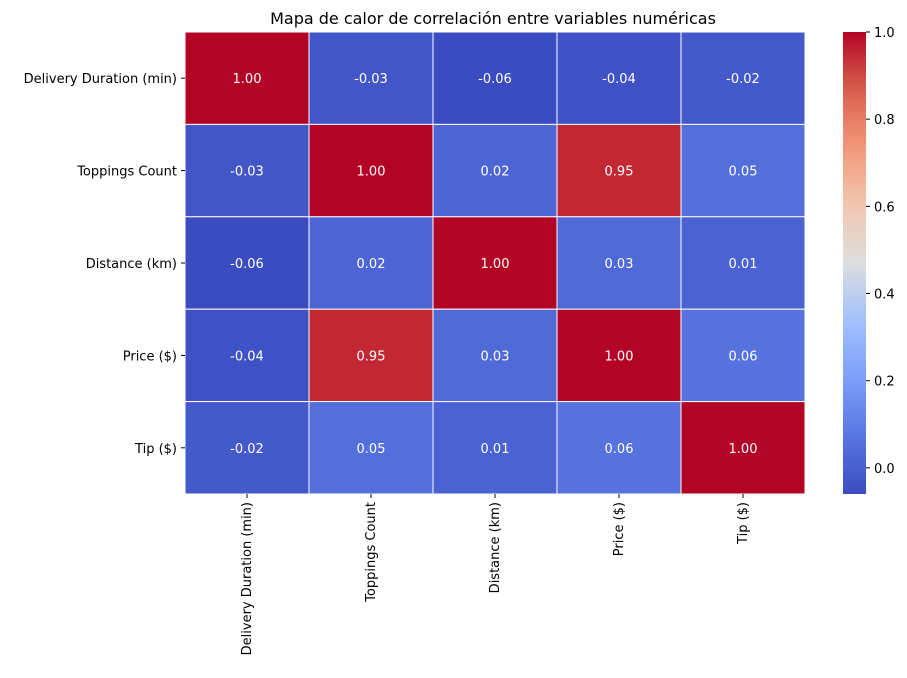 This screenshot has width=907, height=678. I want to click on colorbar-tick-label: 1.0, so click(884, 33).